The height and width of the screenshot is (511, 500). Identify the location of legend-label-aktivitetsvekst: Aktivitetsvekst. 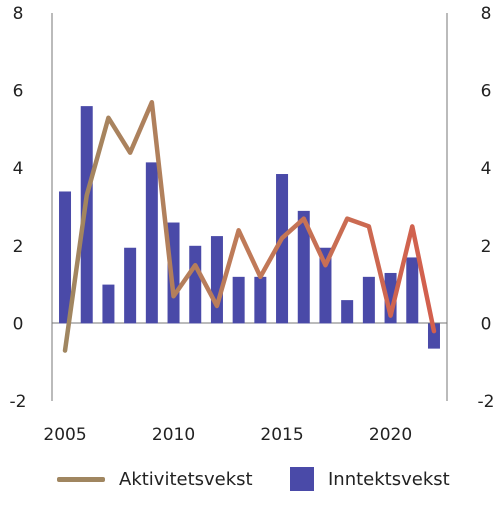
(186, 479).